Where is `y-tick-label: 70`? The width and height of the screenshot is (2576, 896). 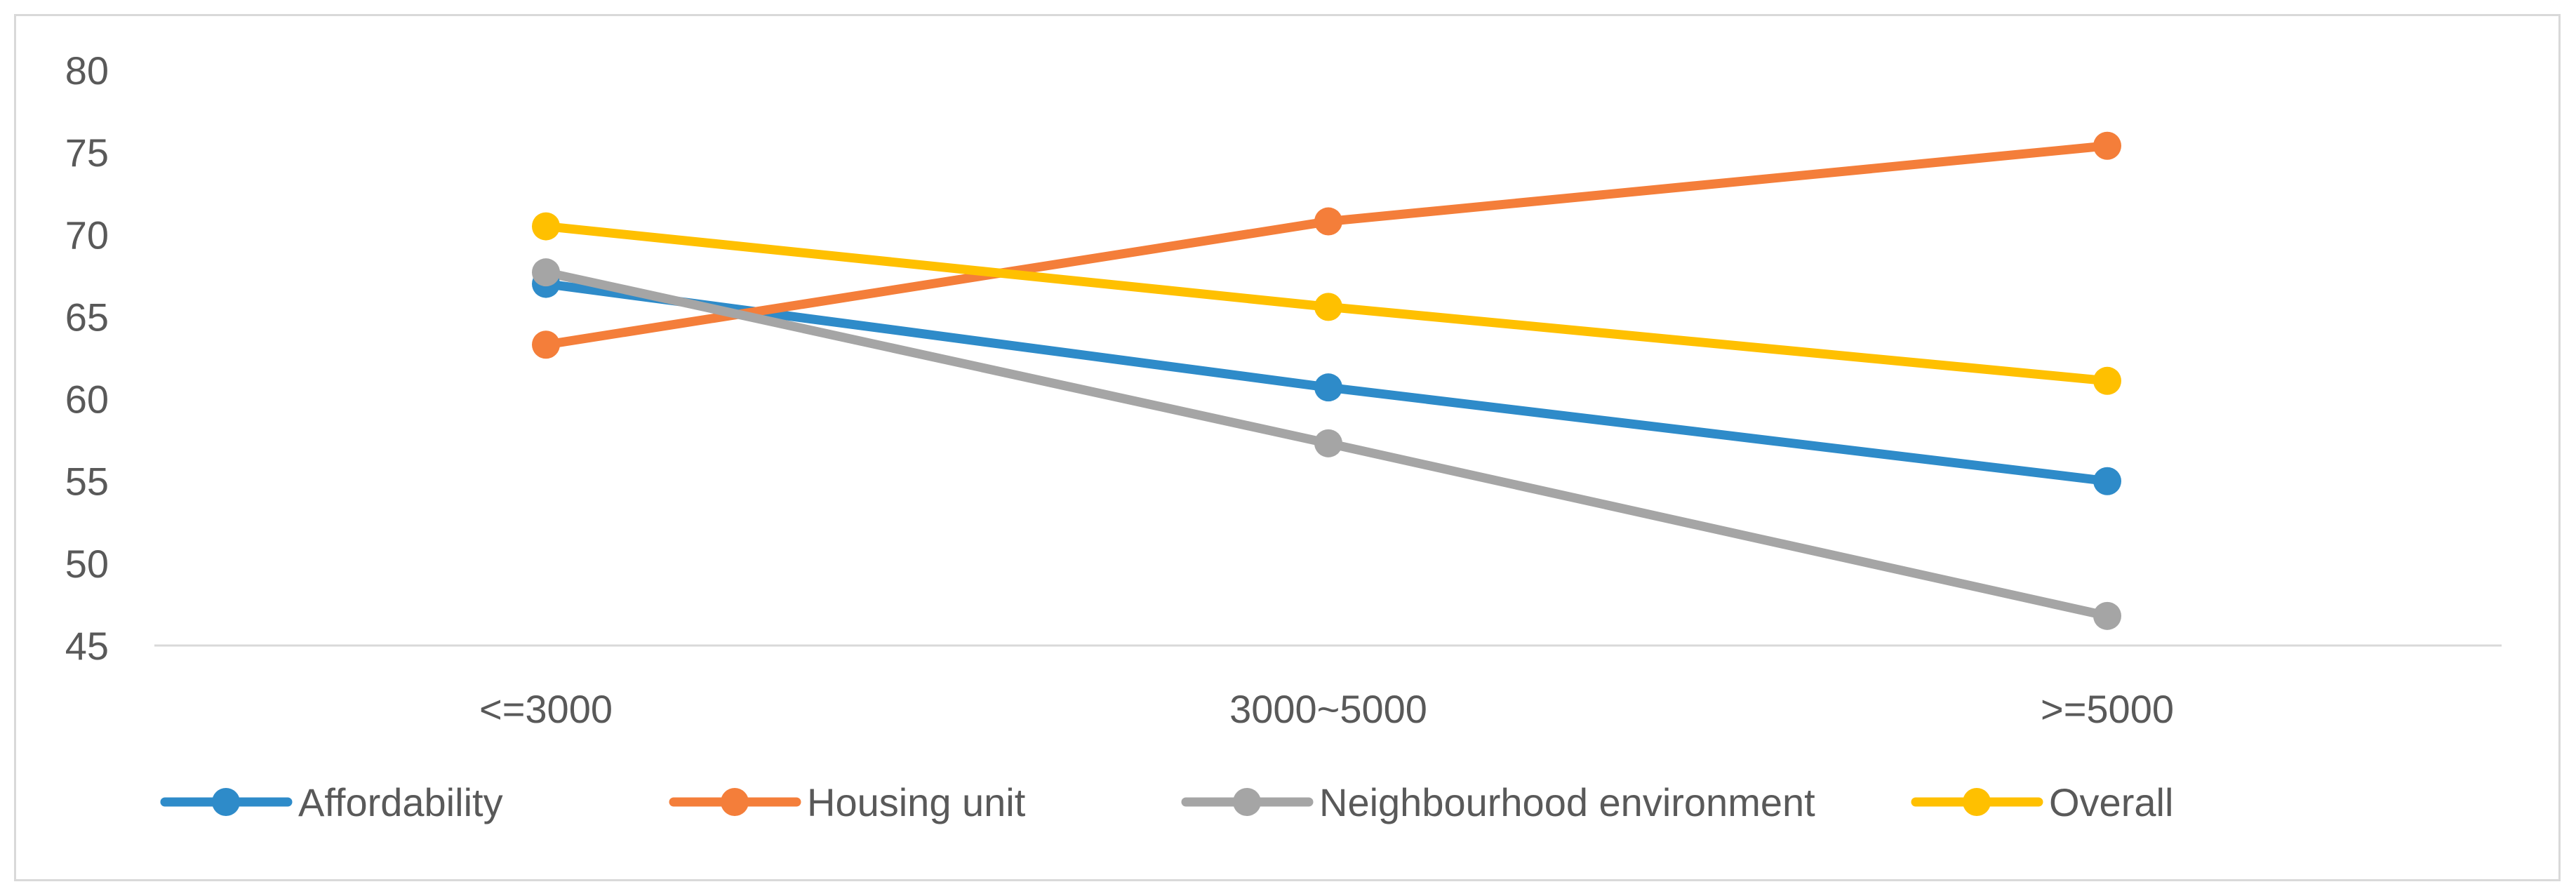
y-tick-label: 70 is located at coordinates (87, 235).